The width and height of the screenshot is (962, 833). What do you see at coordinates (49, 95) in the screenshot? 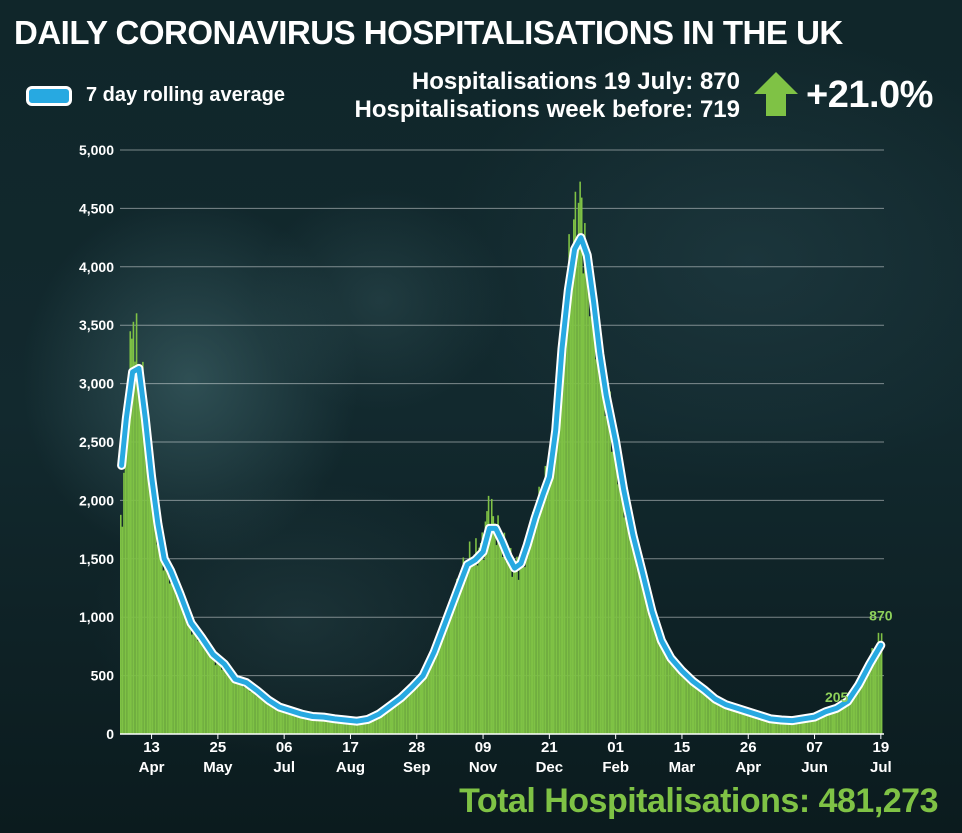
I see `legend-swatch` at bounding box center [49, 95].